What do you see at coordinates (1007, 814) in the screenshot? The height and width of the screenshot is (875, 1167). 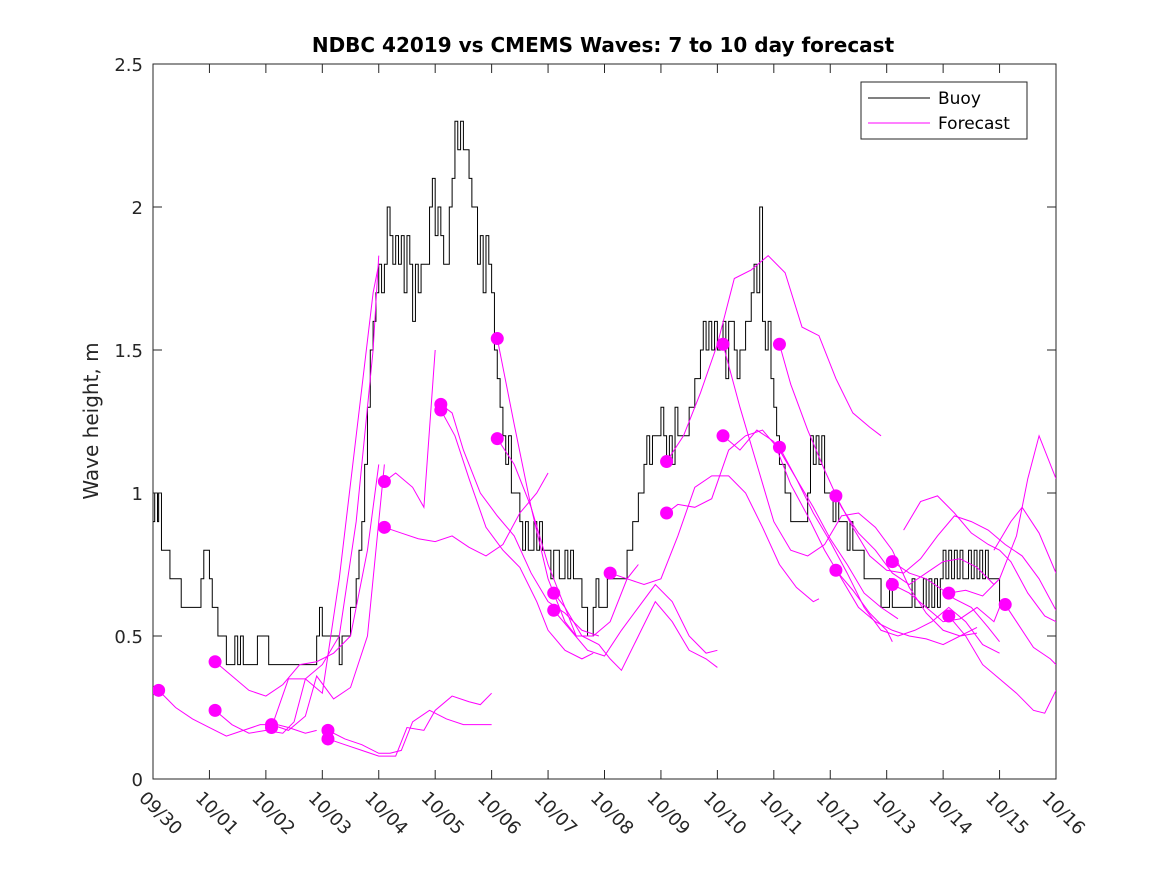 I see `x-tick-label: 10/15` at bounding box center [1007, 814].